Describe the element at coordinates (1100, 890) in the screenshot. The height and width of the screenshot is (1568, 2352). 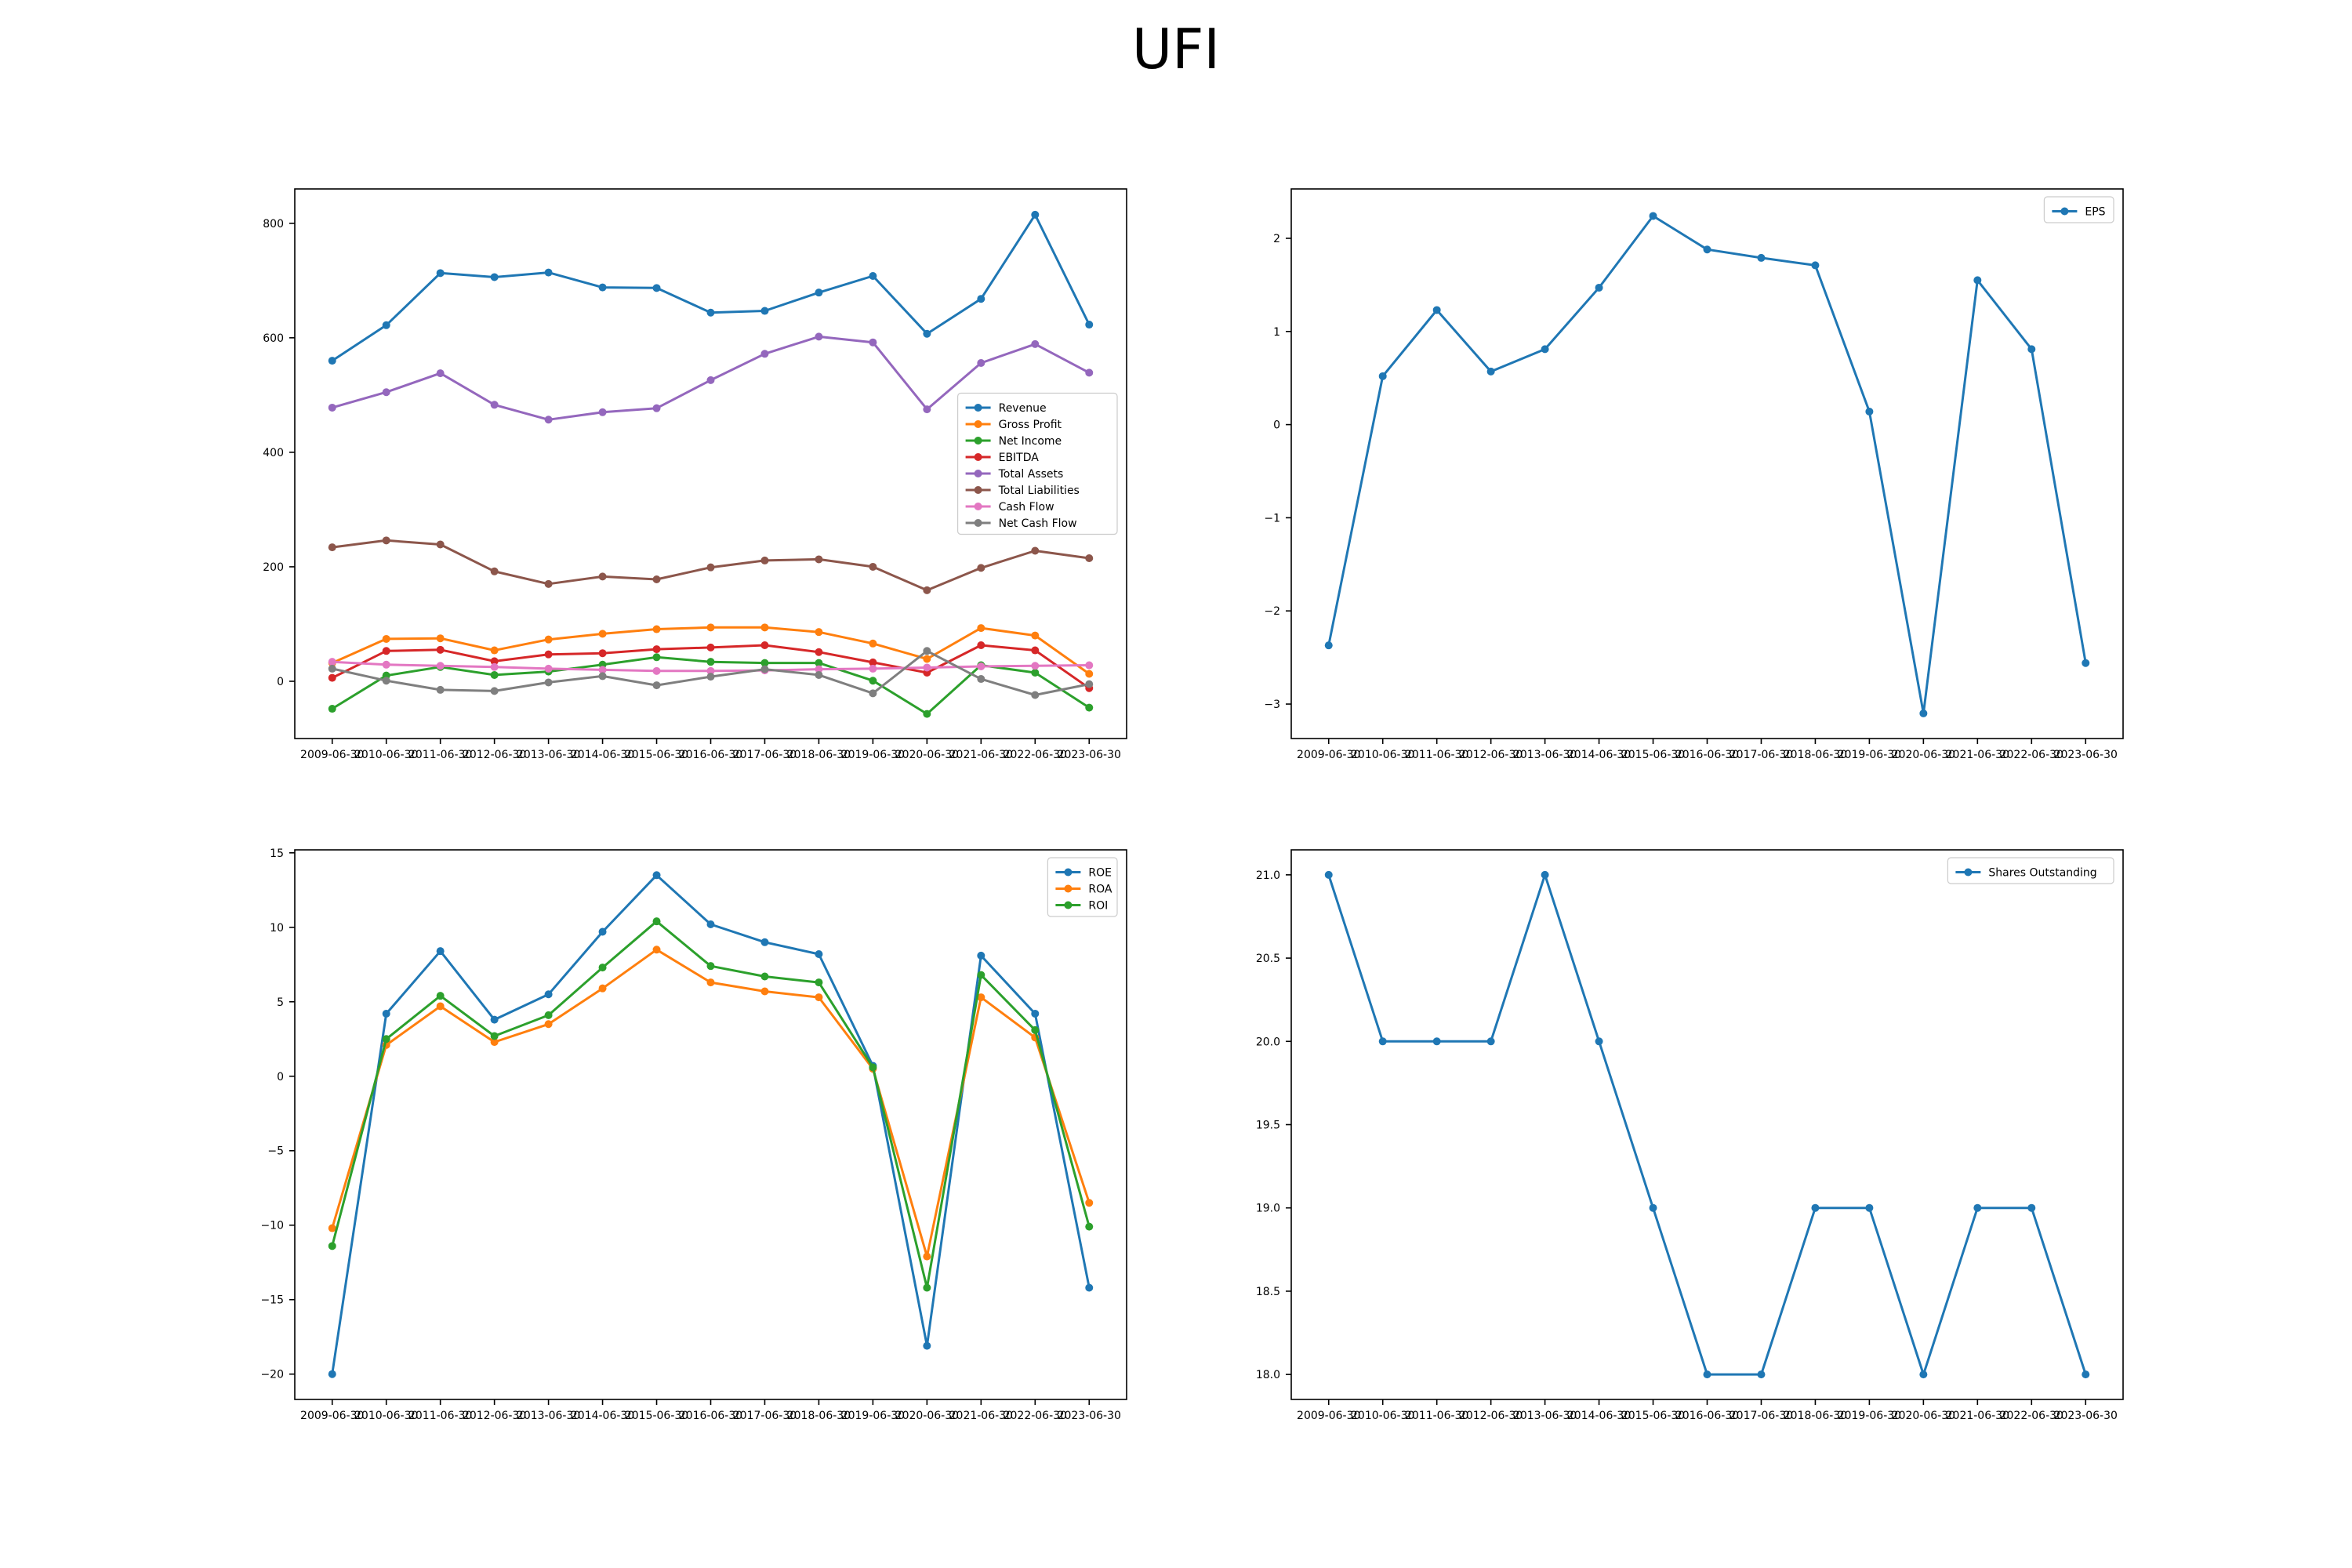
I see `legend-label: ROA` at that location.